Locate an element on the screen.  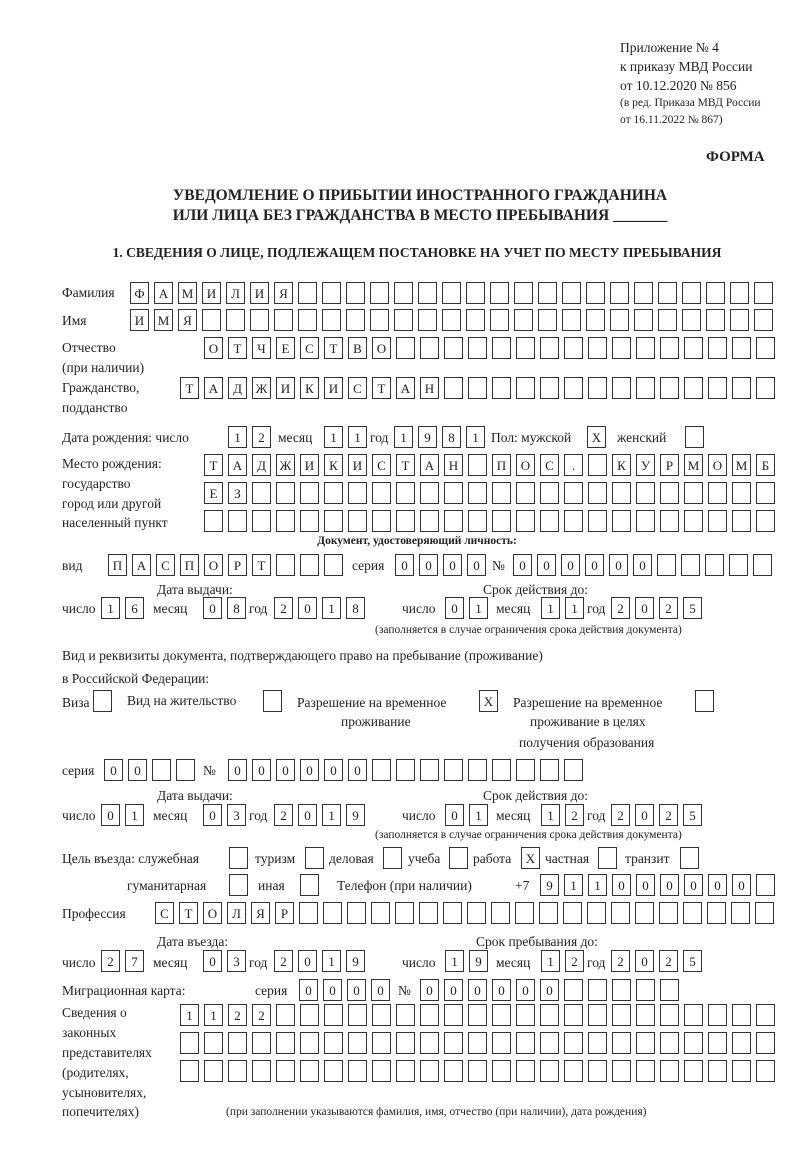
character-cell: 3 is located at coordinates (236, 961).